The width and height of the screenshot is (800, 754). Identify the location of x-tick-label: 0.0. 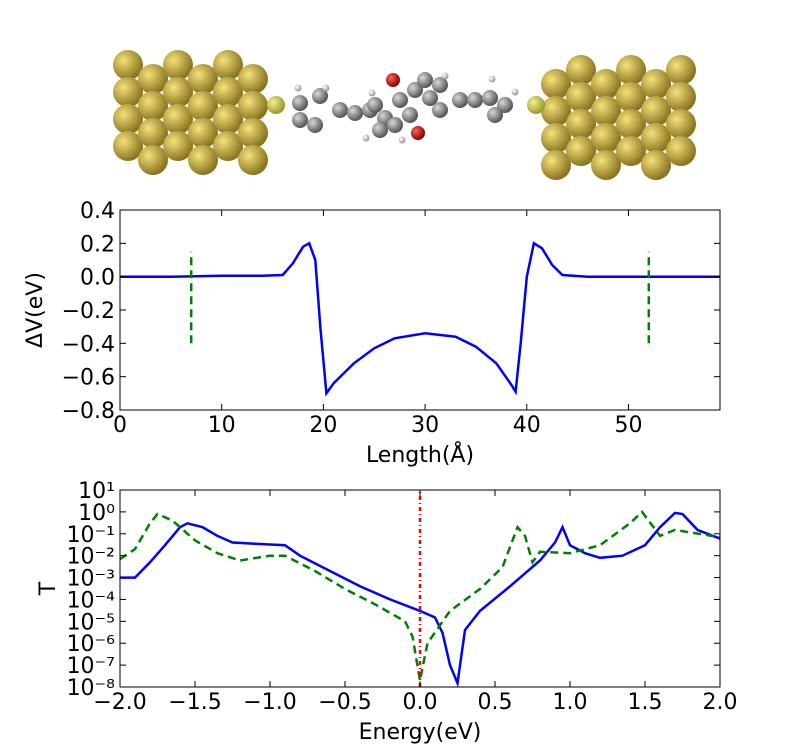
(420, 702).